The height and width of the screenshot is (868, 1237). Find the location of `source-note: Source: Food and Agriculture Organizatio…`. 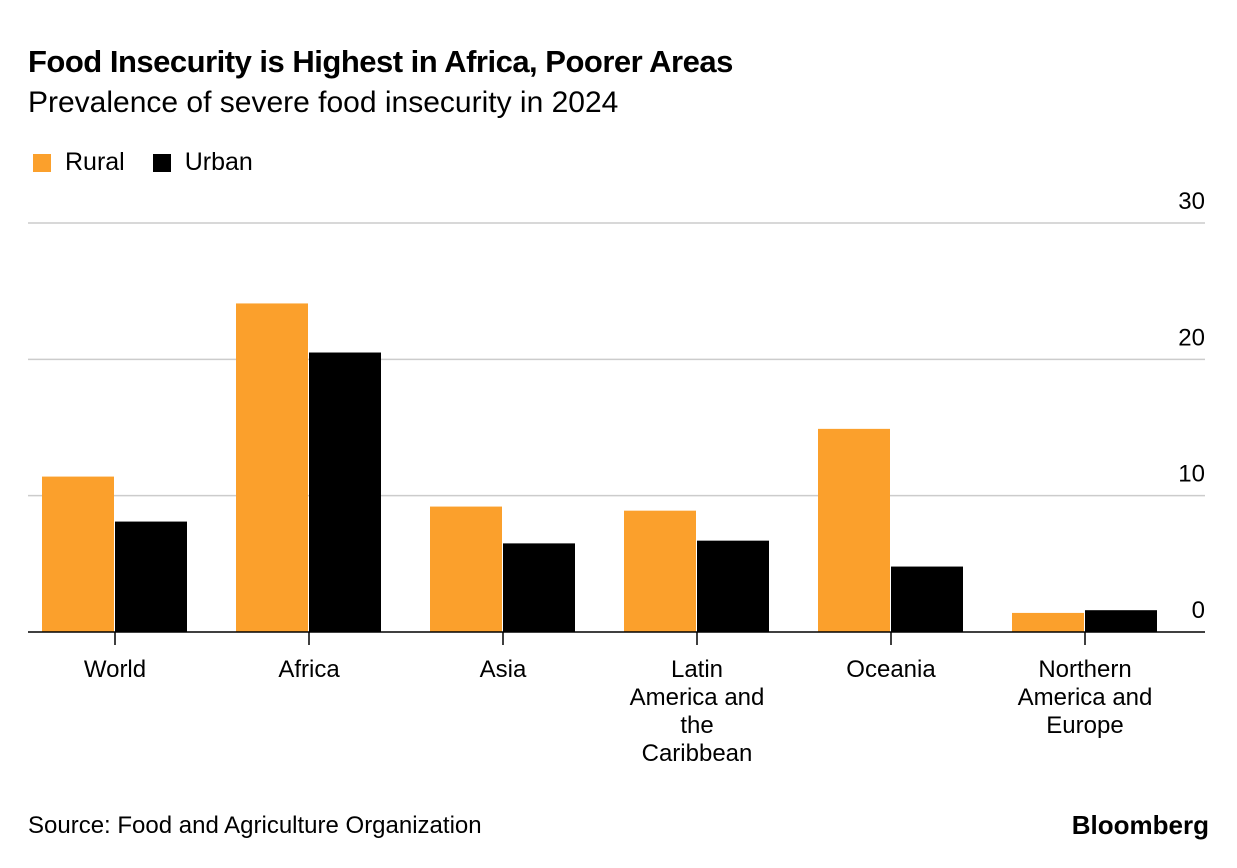

source-note: Source: Food and Agriculture Organizatio… is located at coordinates (255, 825).